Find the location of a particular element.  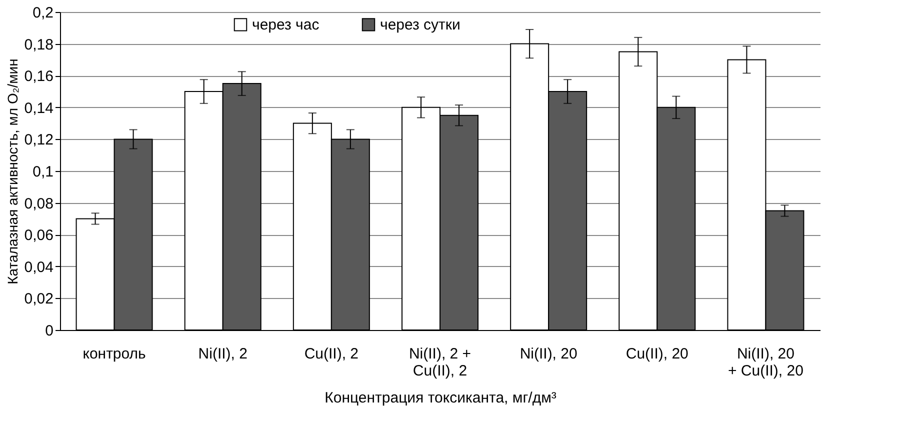

x-tick-label: Ni(II), 2 + Cu(II), 2 is located at coordinates (440, 363).